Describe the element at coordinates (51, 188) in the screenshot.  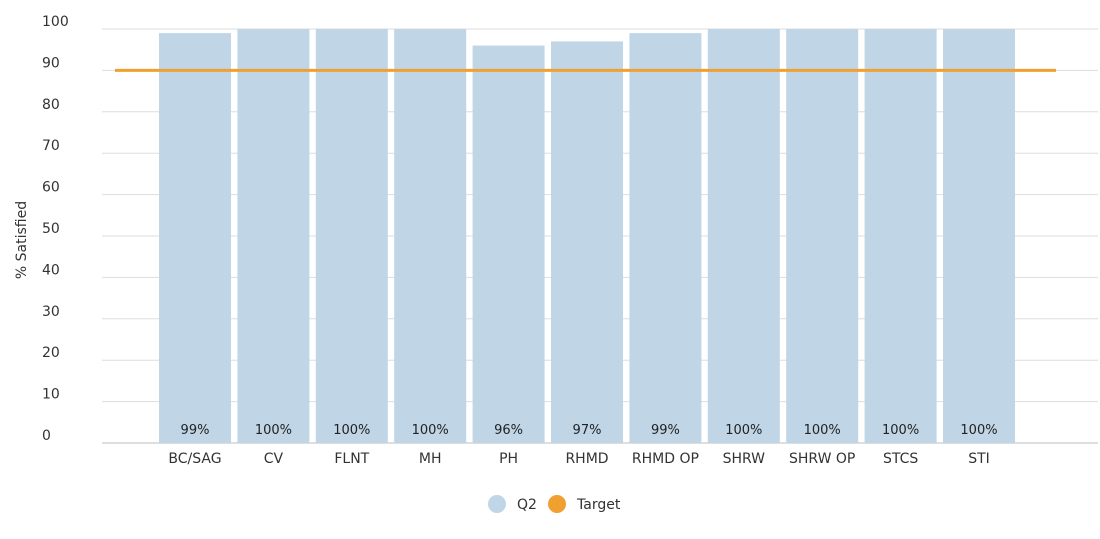
I see `y-tick-label: 60` at that location.